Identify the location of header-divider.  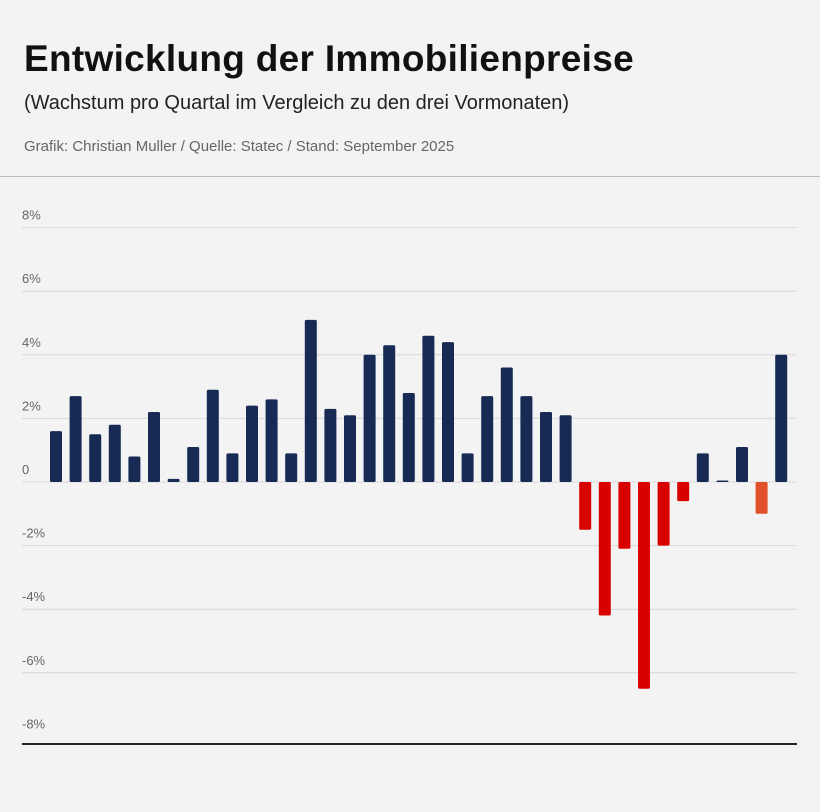
(410, 176).